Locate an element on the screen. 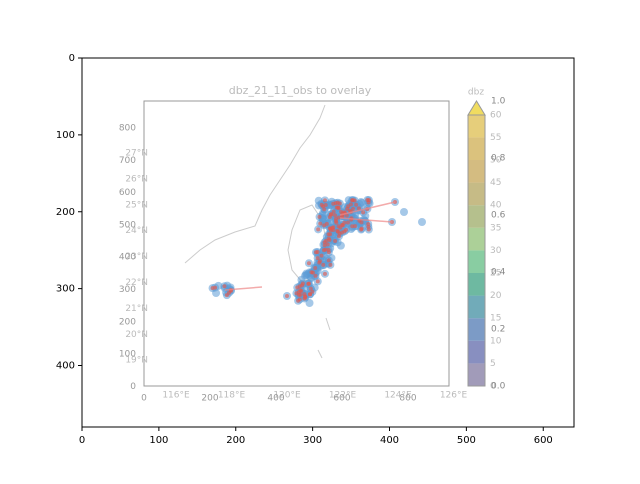 Image resolution: width=640 pixels, height=484 pixels. radar-echo is located at coordinates (317, 252).